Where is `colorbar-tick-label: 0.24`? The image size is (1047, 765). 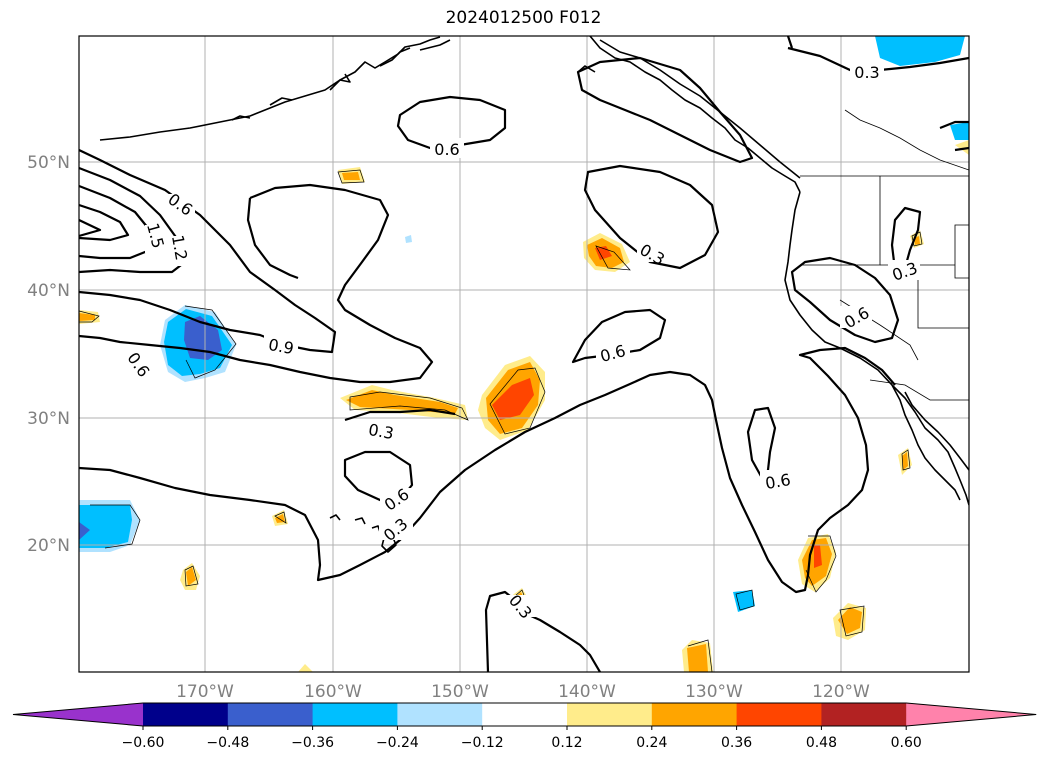
colorbar-tick-label: 0.24 is located at coordinates (651, 743).